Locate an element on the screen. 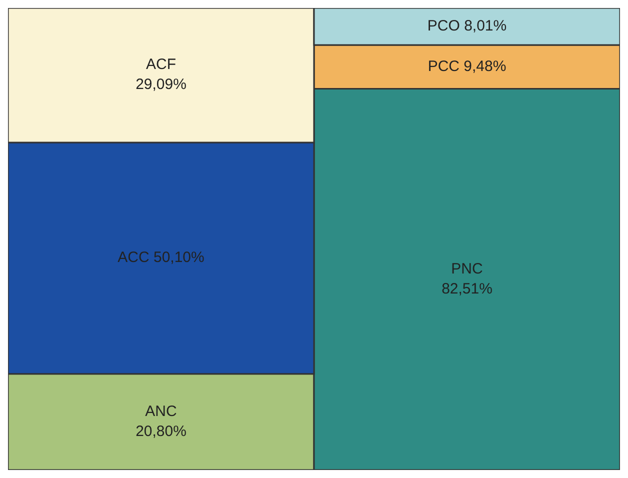 This screenshot has height=478, width=628. data-label: PNC 82,51% is located at coordinates (467, 279).